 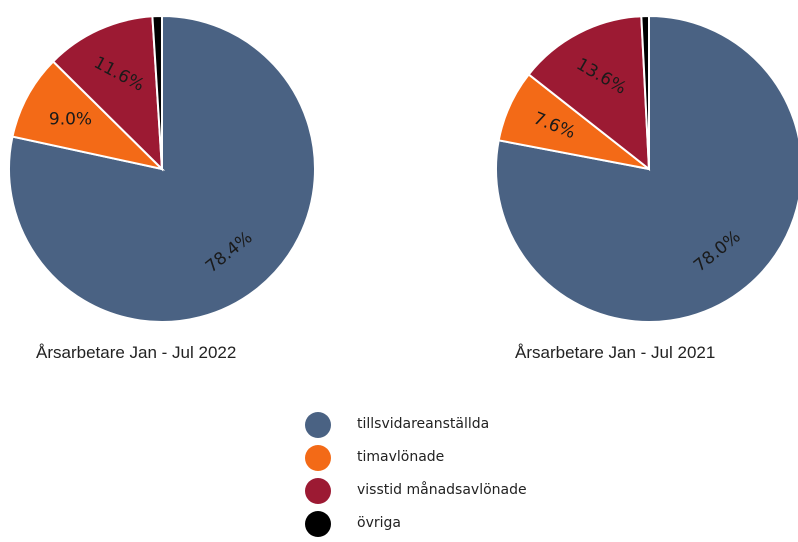 What do you see at coordinates (318, 524) in the screenshot?
I see `legend-marker-ovriga` at bounding box center [318, 524].